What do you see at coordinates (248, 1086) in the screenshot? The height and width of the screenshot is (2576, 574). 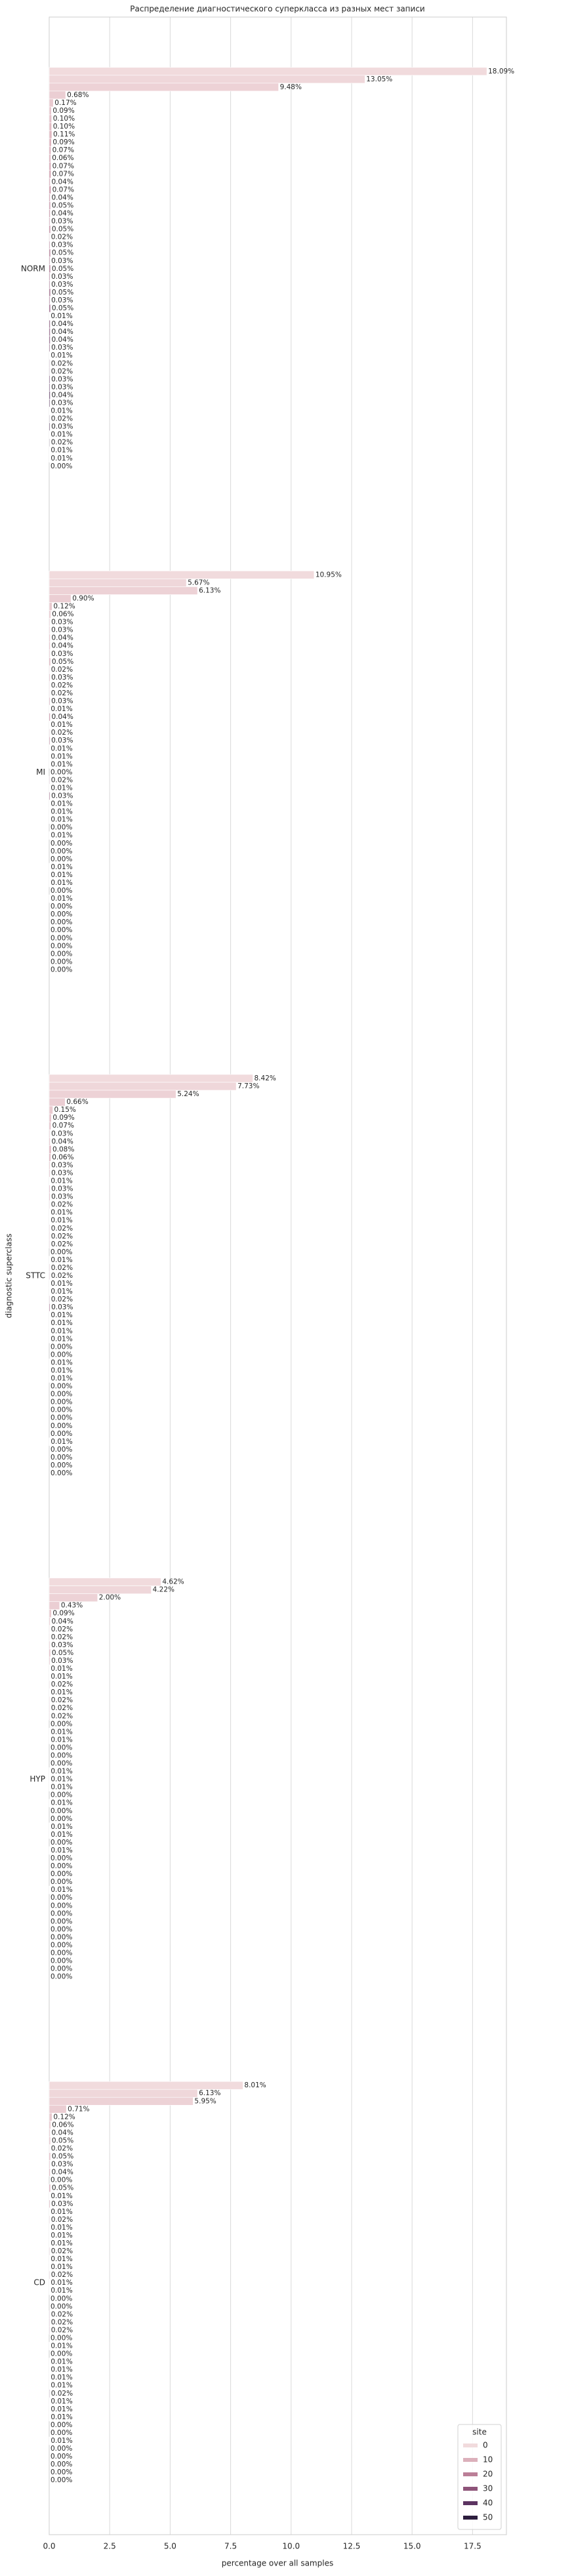 I see `value-label: 7.73%` at bounding box center [248, 1086].